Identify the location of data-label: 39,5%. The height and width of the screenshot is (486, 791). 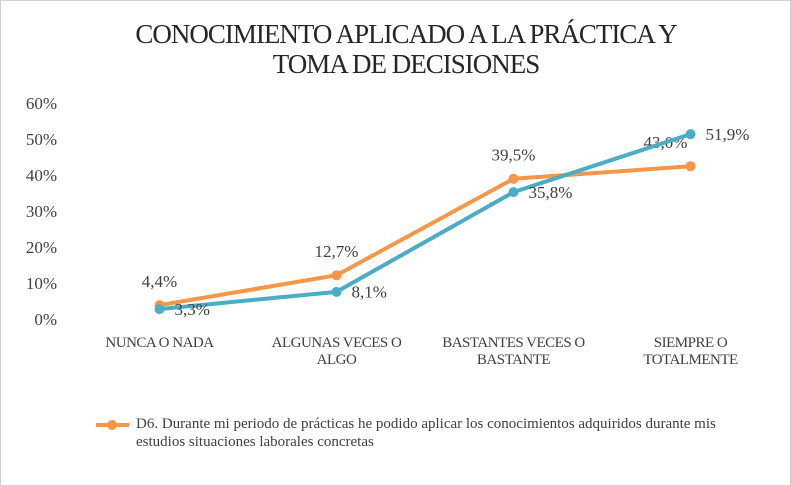
(514, 155).